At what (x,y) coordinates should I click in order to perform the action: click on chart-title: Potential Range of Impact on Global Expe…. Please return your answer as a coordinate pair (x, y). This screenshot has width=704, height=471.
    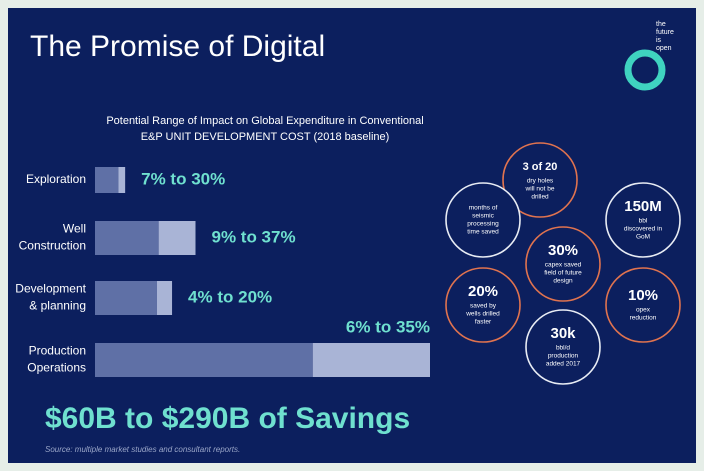
    Looking at the image, I should click on (264, 121).